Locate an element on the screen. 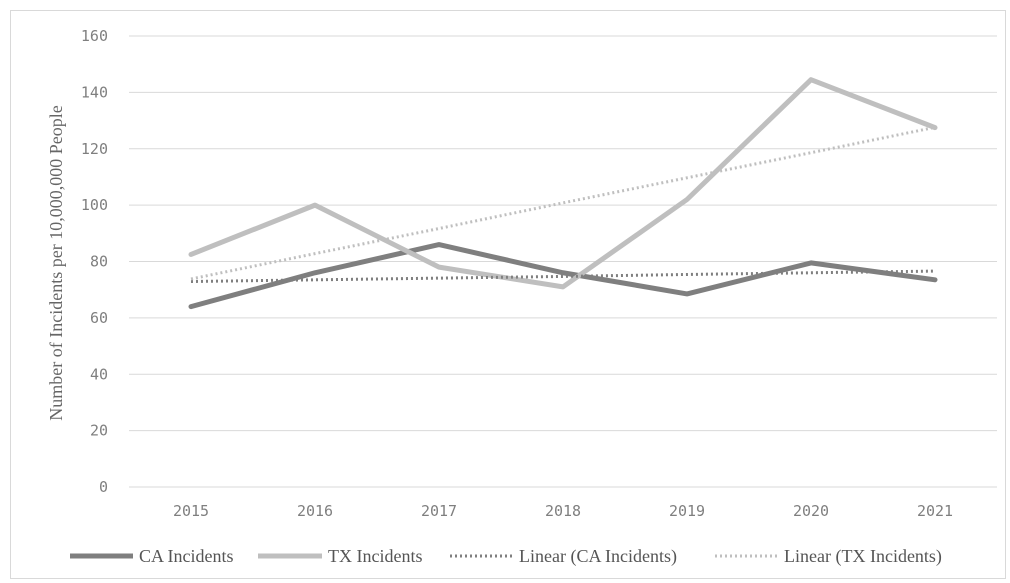 The image size is (1010, 583). y-tick-label: 120 is located at coordinates (94, 149).